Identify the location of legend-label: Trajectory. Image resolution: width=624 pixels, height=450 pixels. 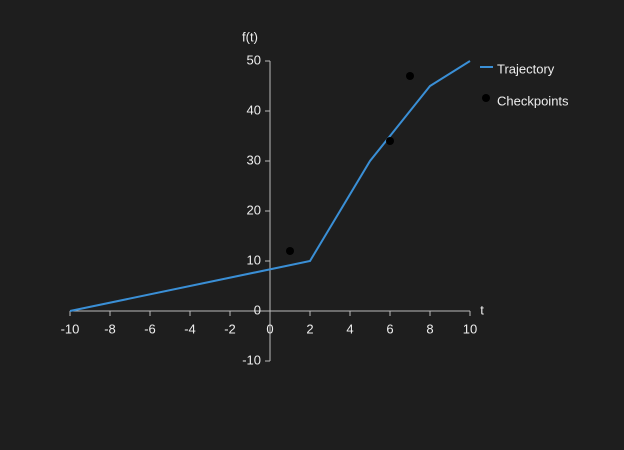
(526, 68).